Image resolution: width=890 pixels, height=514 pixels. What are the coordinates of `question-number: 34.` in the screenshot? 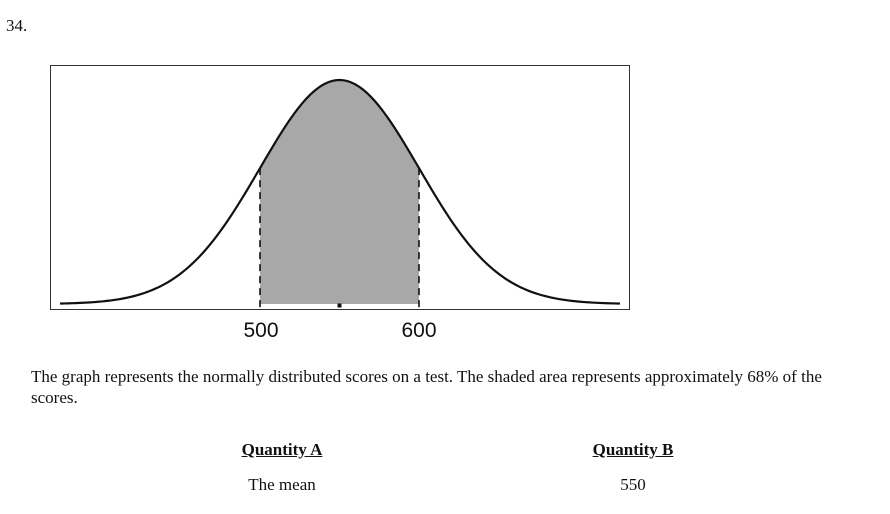 It's located at (17, 25).